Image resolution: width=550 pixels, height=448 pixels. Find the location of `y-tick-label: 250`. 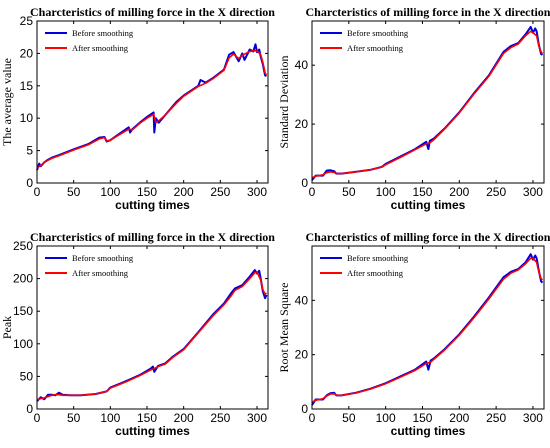

y-tick-label: 250 is located at coordinates (23, 246).